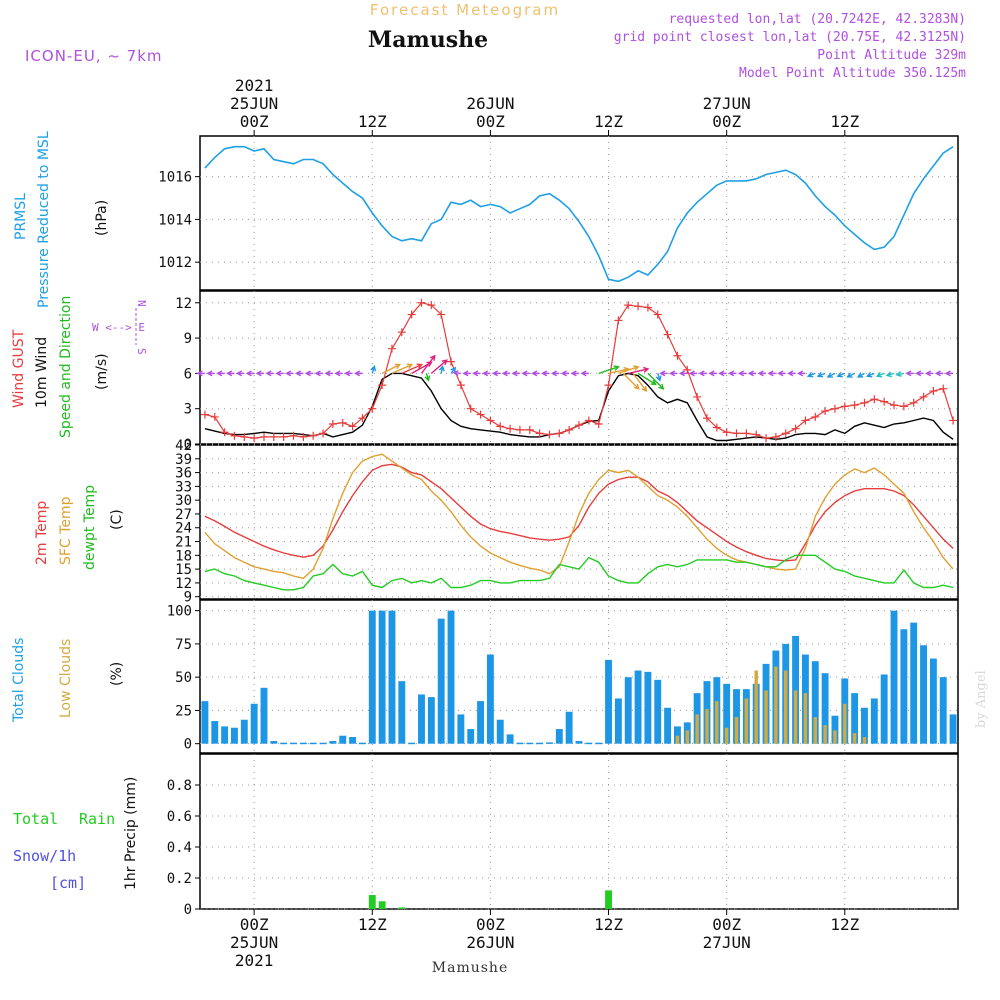 The height and width of the screenshot is (1000, 1000). I want to click on compass-west-east: W <--> E, so click(118, 327).